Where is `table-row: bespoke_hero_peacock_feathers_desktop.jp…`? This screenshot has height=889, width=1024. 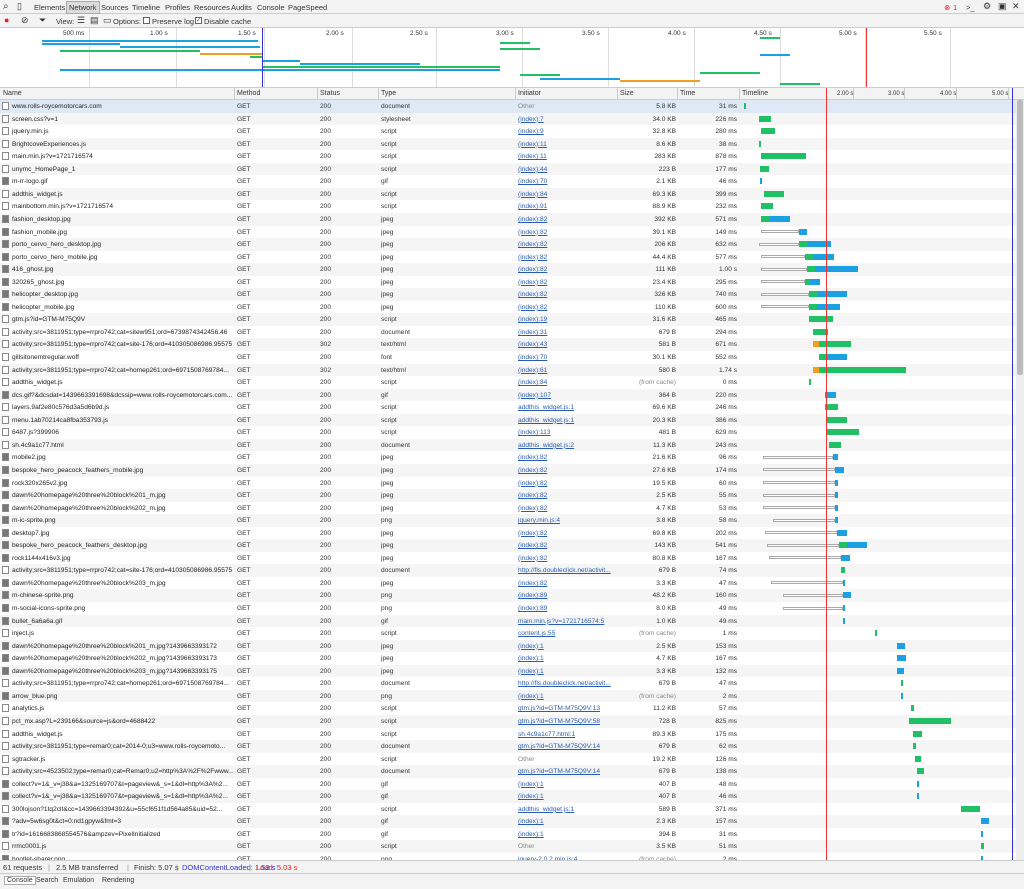
table-row: bespoke_hero_peacock_feathers_desktop.jp… is located at coordinates (508, 545).